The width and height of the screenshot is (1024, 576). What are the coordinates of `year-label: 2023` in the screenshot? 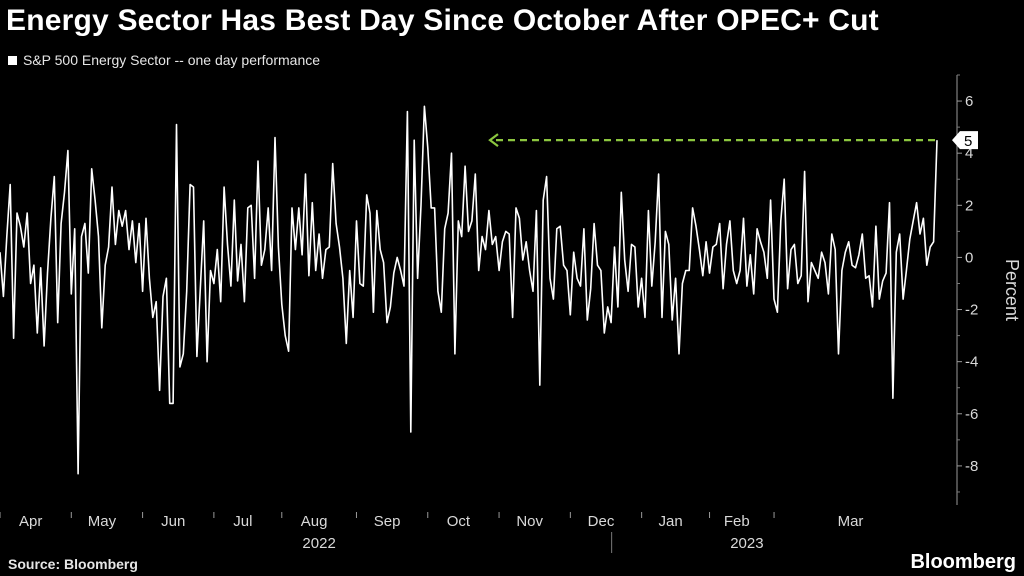 It's located at (746, 543).